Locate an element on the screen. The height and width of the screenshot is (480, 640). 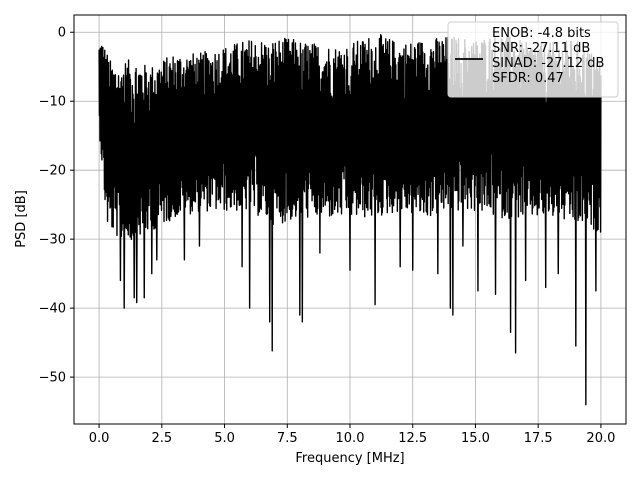
x-tick-label: 17.5 is located at coordinates (538, 438).